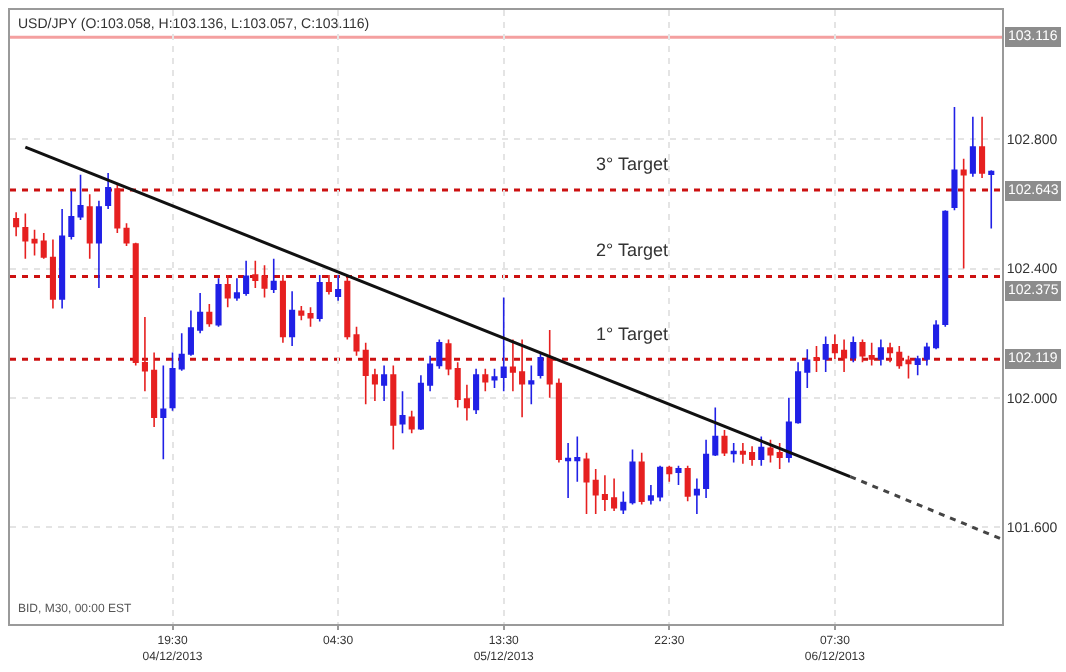  I want to click on annotation: 2° Target, so click(632, 250).